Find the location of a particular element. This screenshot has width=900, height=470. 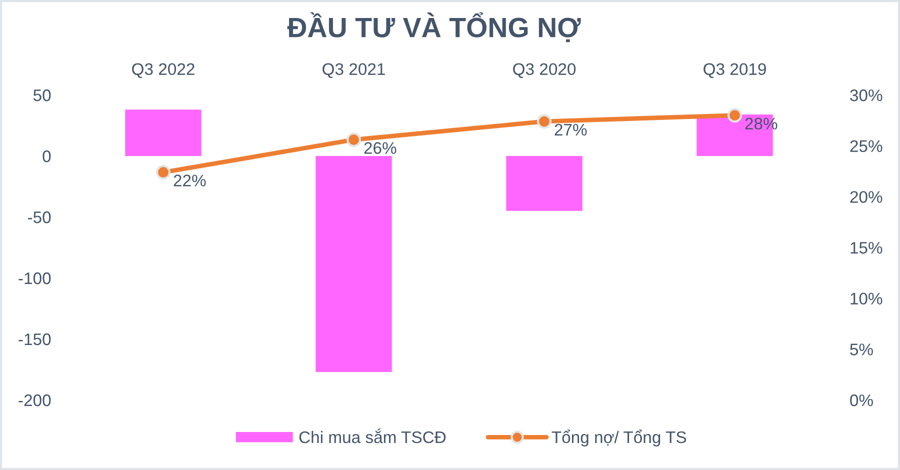

y-tick-label: -150 is located at coordinates (34, 339).